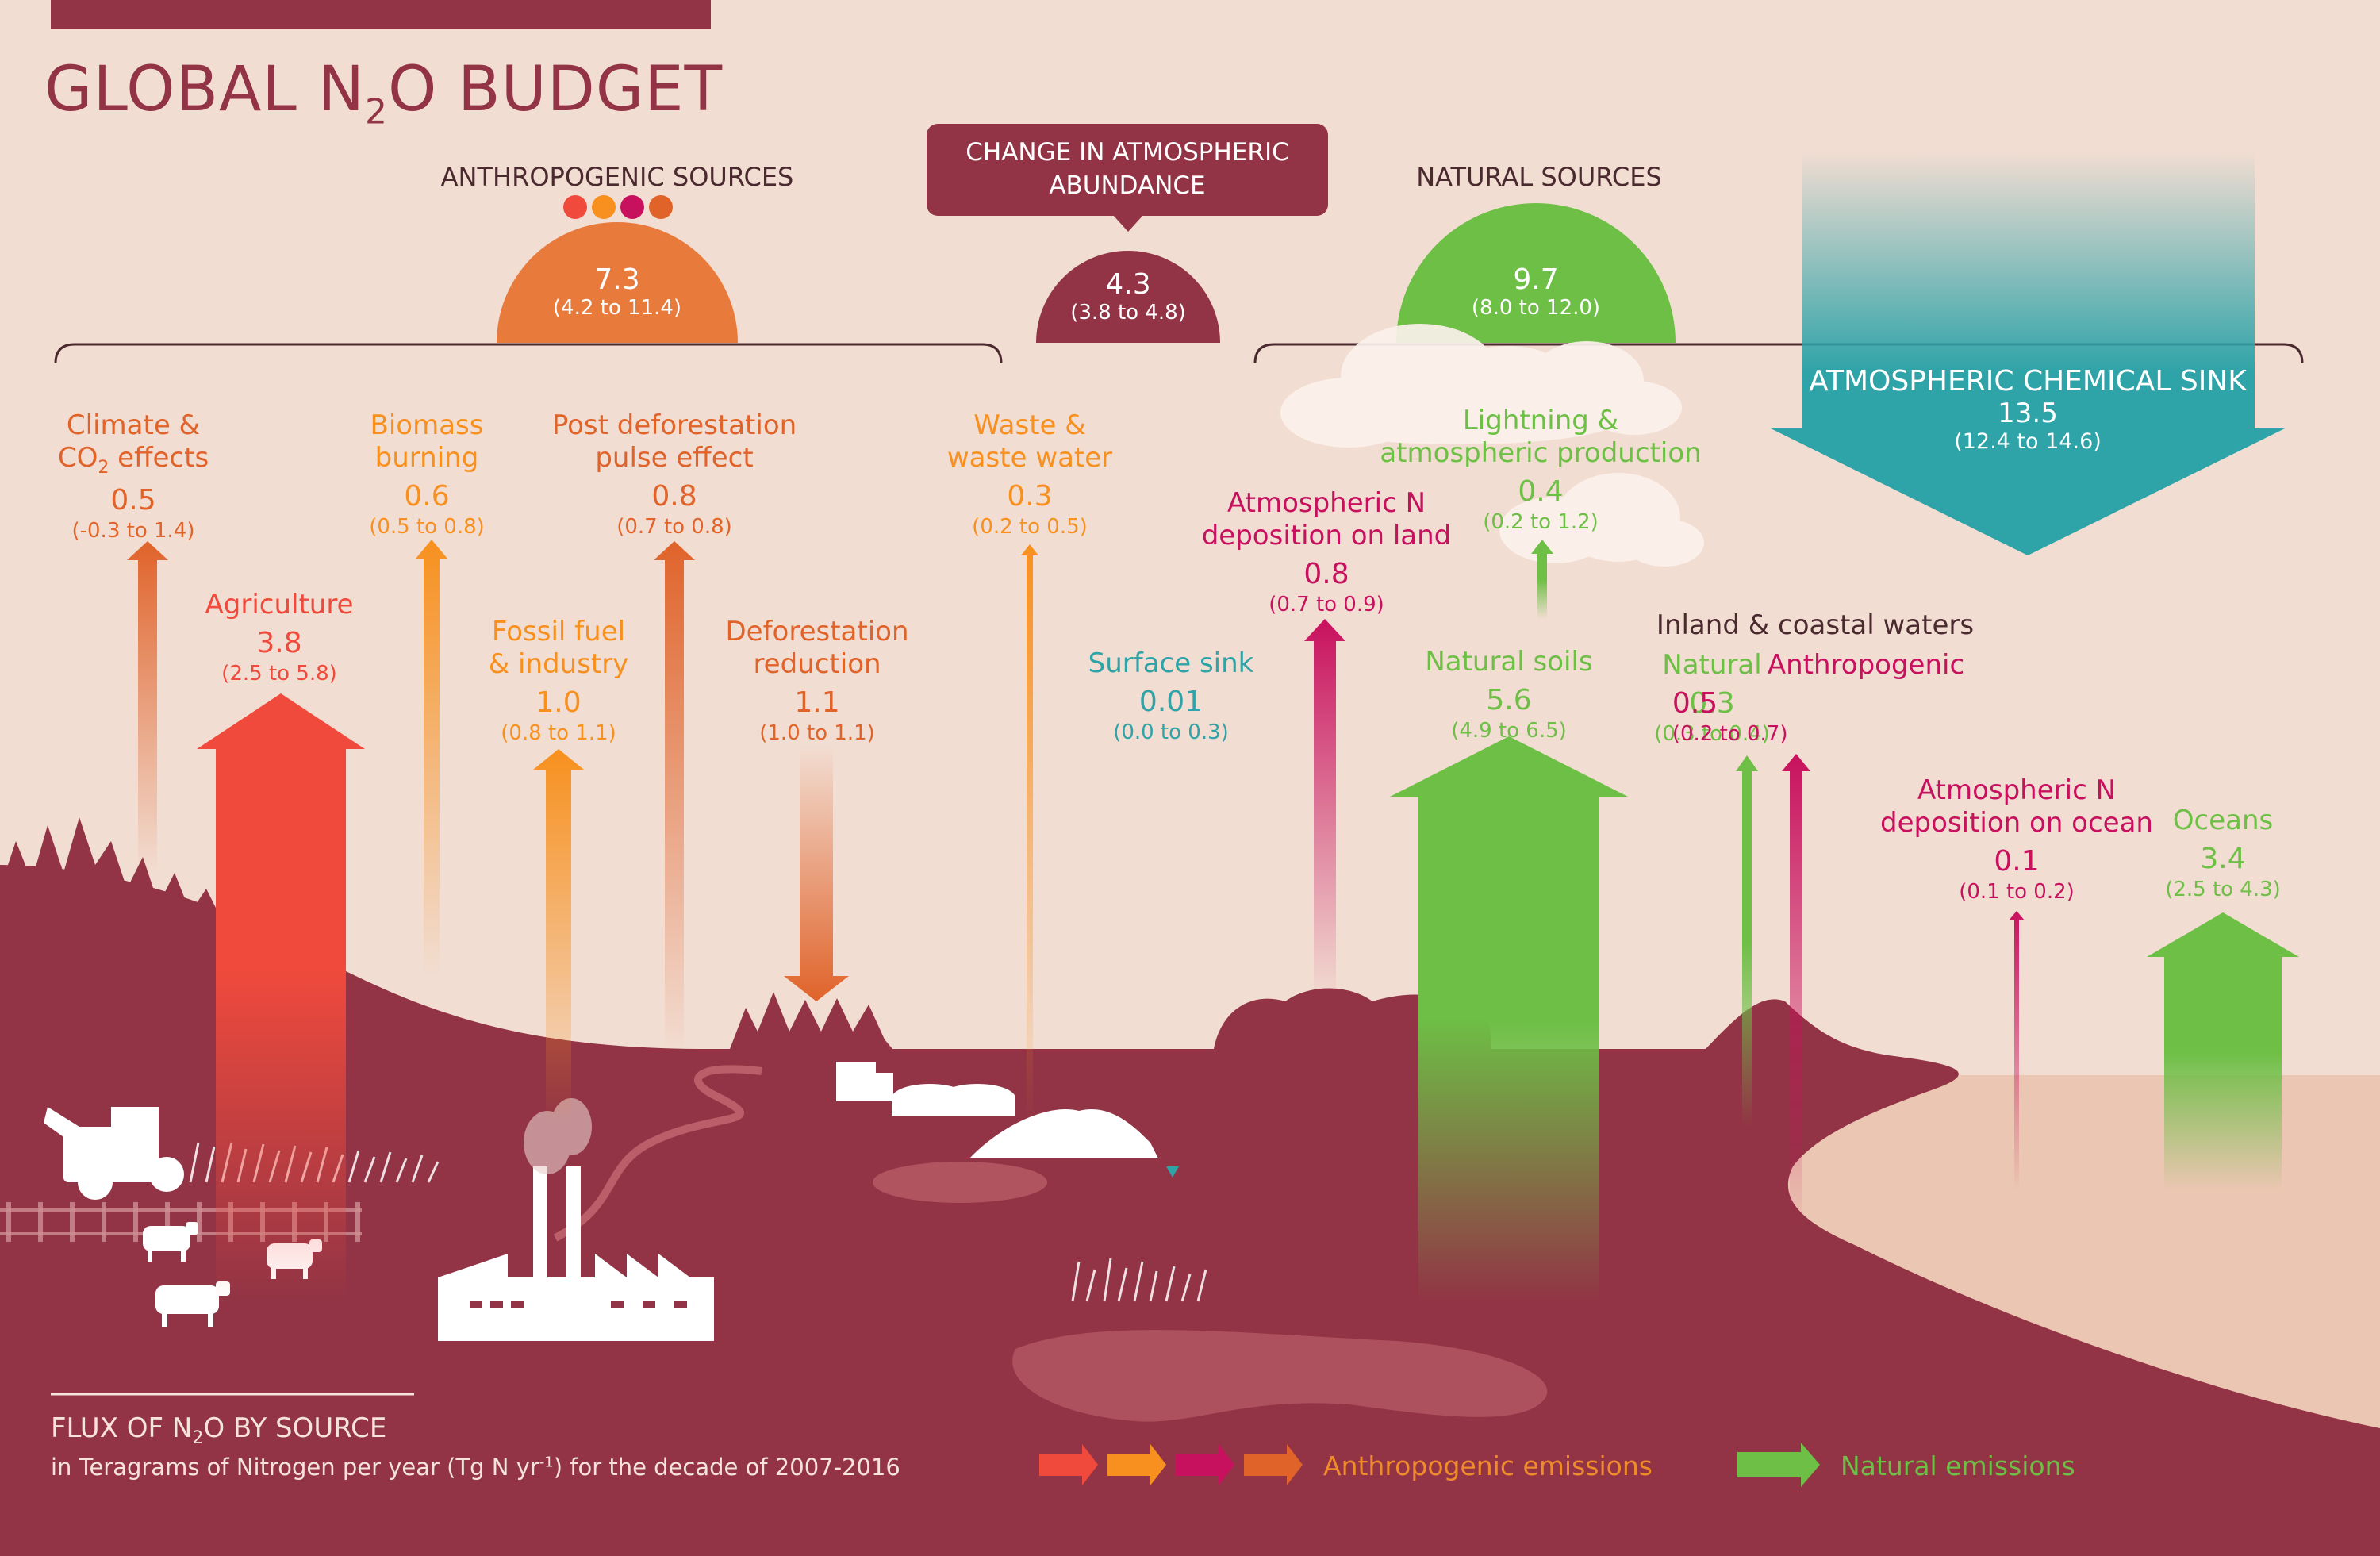 The image size is (2380, 1556). What do you see at coordinates (604, 207) in the screenshot?
I see `dot-orange-icon` at bounding box center [604, 207].